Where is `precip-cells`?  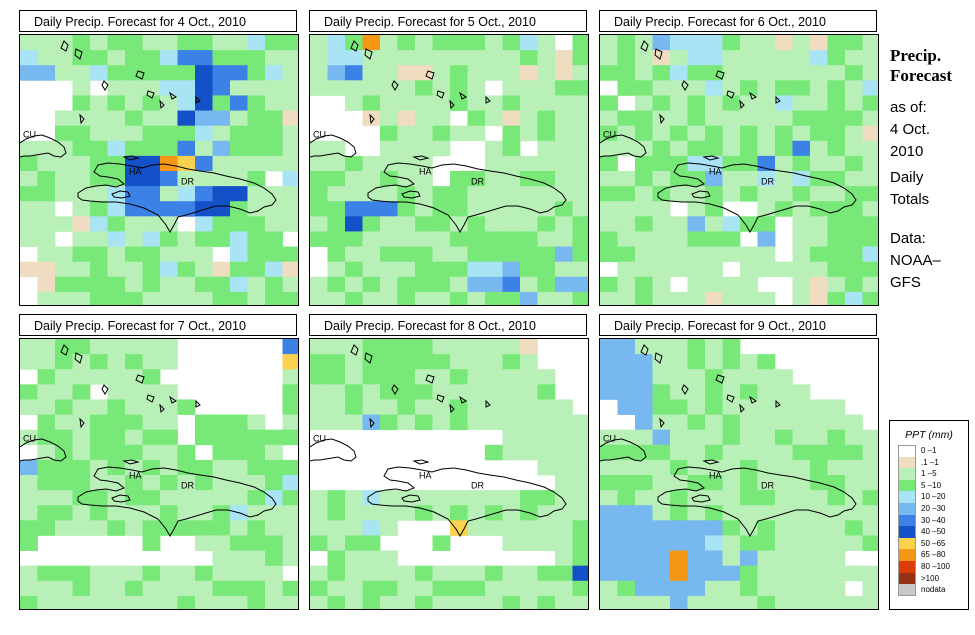 precip-cells is located at coordinates (449, 170).